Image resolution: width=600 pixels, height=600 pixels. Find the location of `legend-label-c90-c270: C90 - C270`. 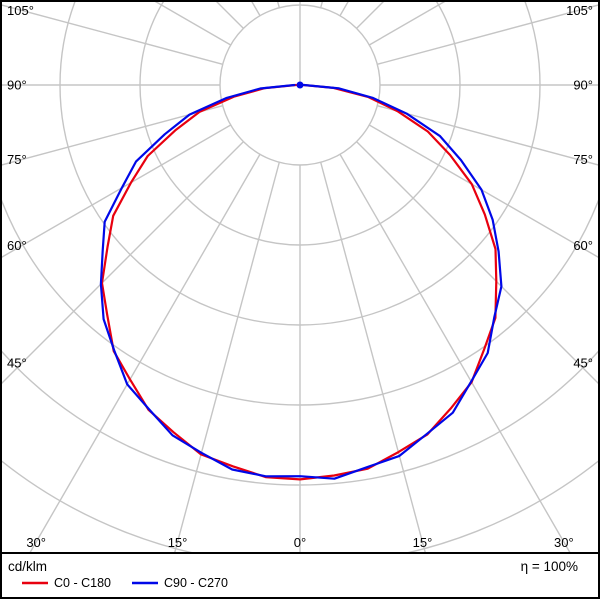

legend-label-c90-c270: C90 - C270 is located at coordinates (196, 583).